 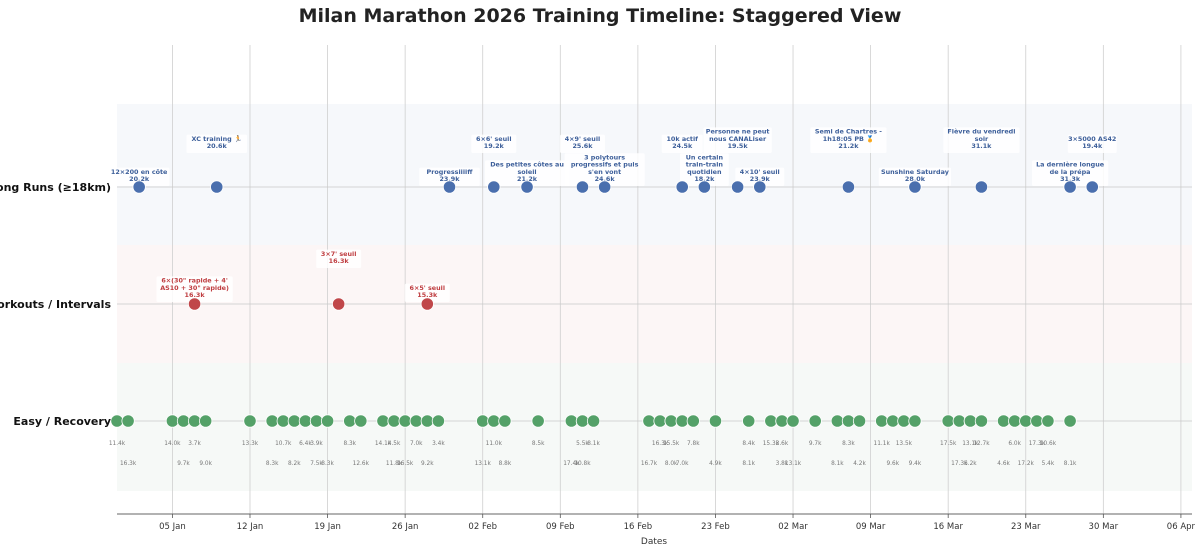 I want to click on annotation-text: Fièvre du vendredi soir 31.1k, so click(x=981, y=139).